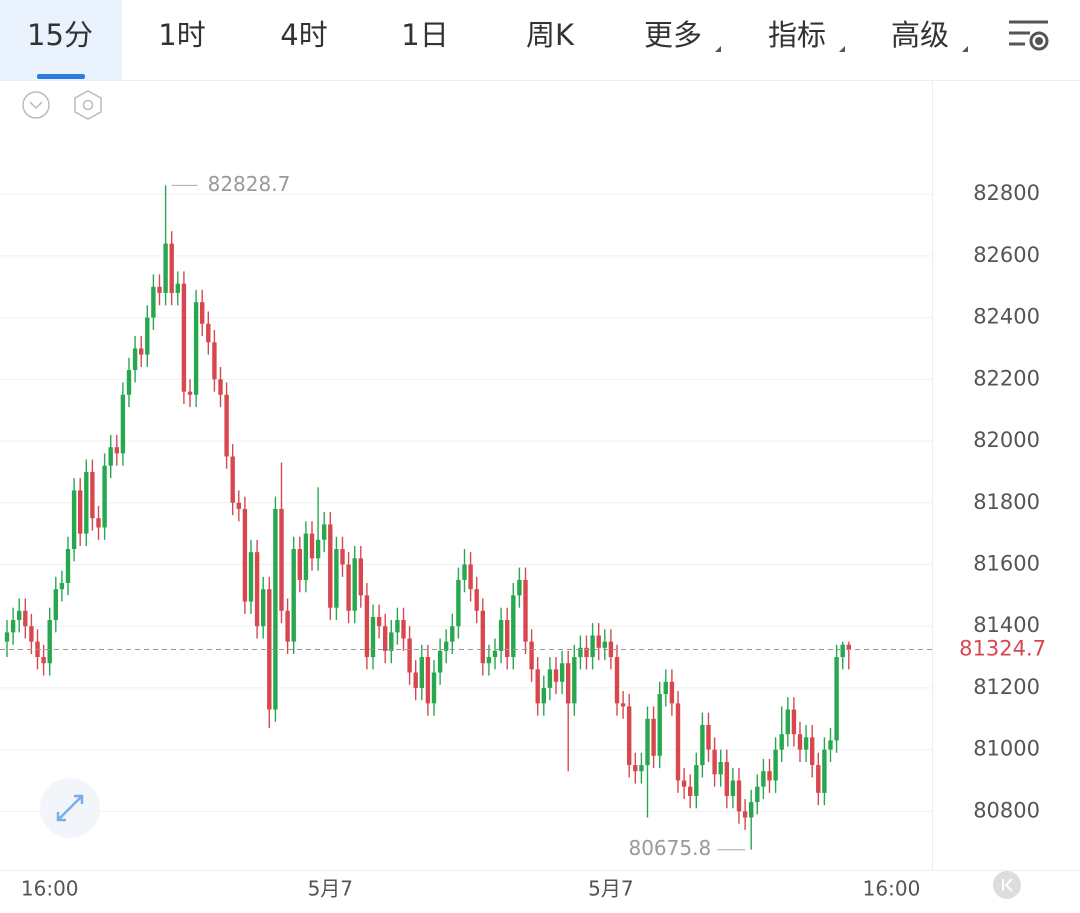 The image size is (1080, 913). What do you see at coordinates (88, 105) in the screenshot?
I see `settings-hex-icon` at bounding box center [88, 105].